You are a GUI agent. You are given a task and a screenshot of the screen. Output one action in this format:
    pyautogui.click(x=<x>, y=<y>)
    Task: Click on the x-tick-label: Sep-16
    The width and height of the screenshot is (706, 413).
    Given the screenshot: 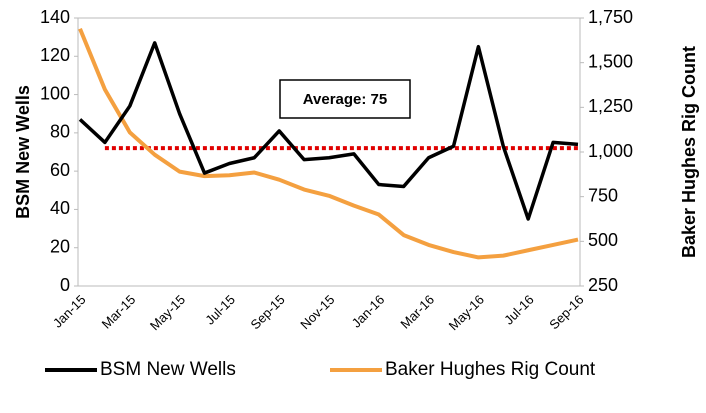 What is the action you would take?
    pyautogui.click(x=566, y=312)
    